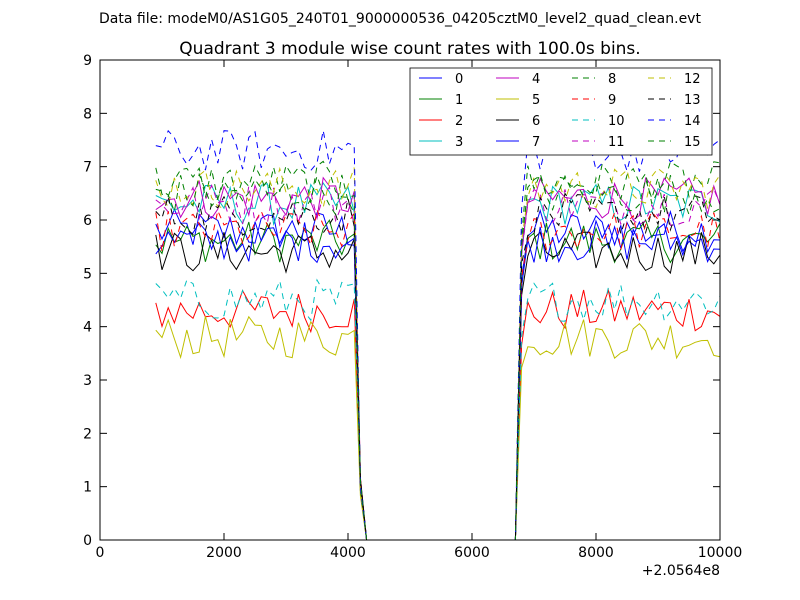 This screenshot has width=800, height=600. I want to click on legend-entry-7: 7, so click(518, 142).